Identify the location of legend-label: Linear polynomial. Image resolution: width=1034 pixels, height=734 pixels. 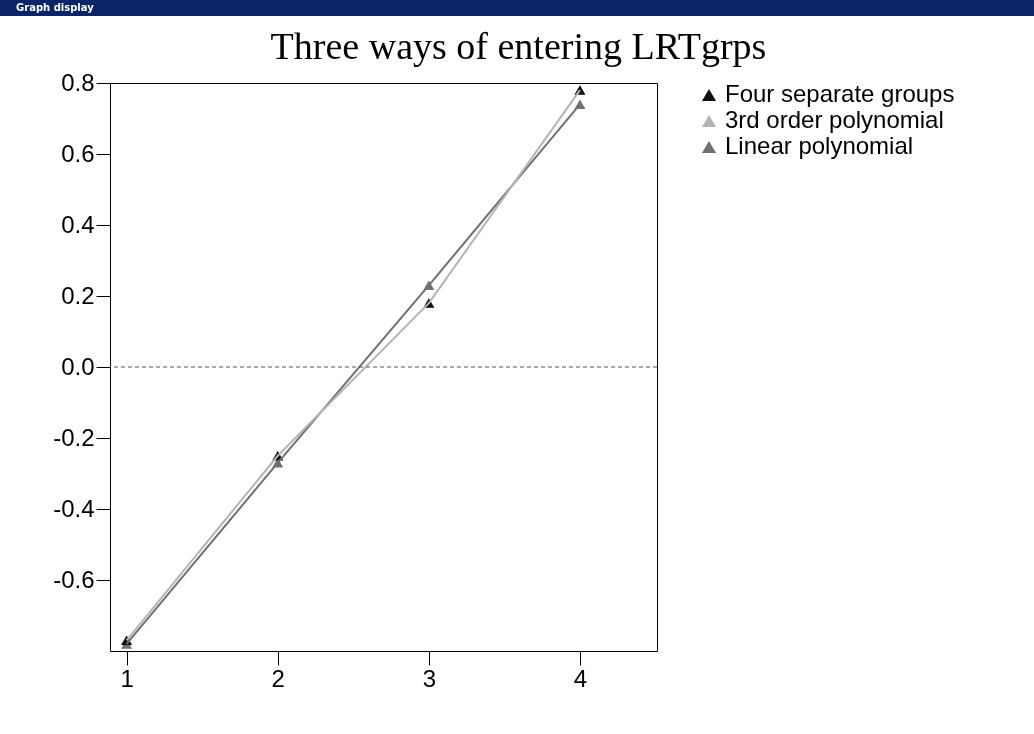
(819, 145).